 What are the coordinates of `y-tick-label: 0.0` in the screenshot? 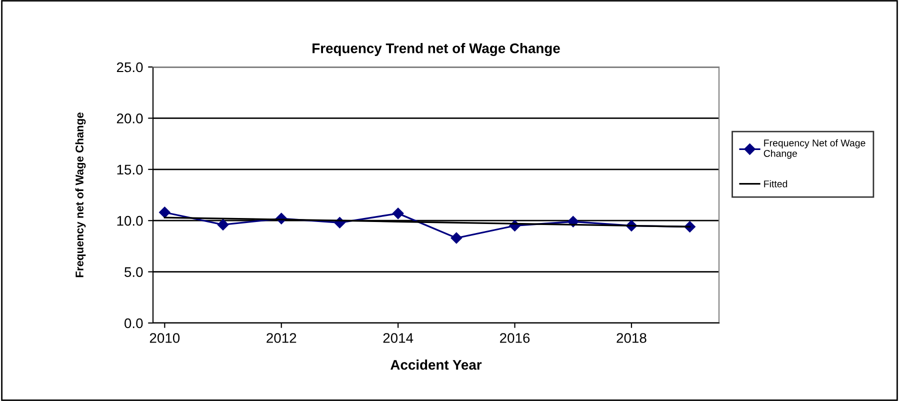 It's located at (133, 323).